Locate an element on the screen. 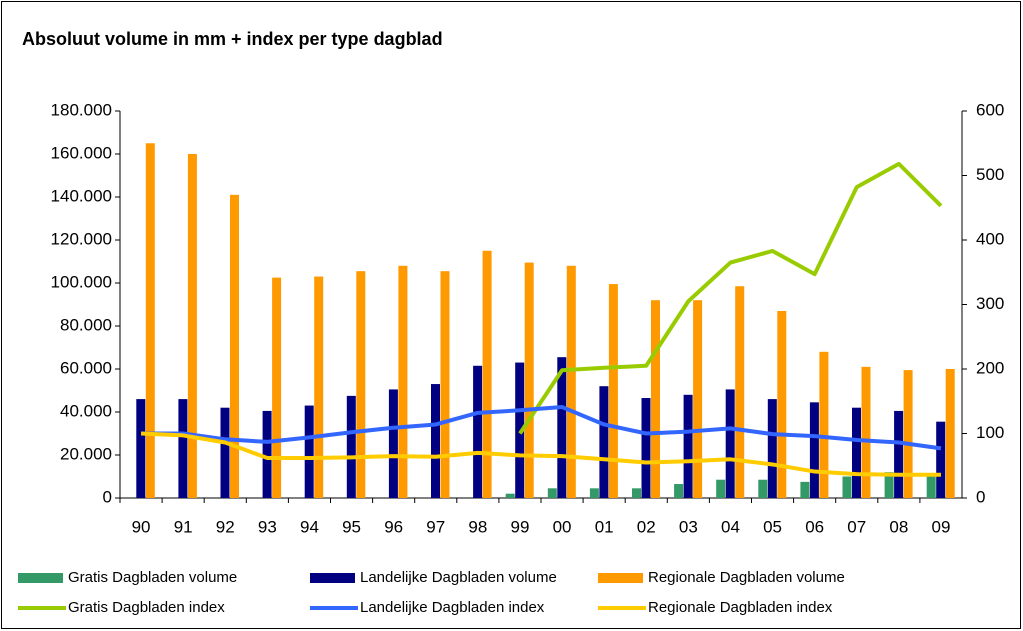 The height and width of the screenshot is (631, 1023). x-tick-label: 98 is located at coordinates (477, 526).